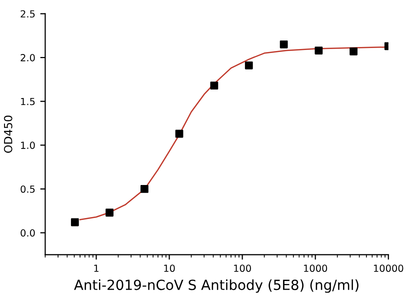 The image size is (411, 305). Describe the element at coordinates (242, 268) in the screenshot. I see `x-tick-label: 100` at that location.